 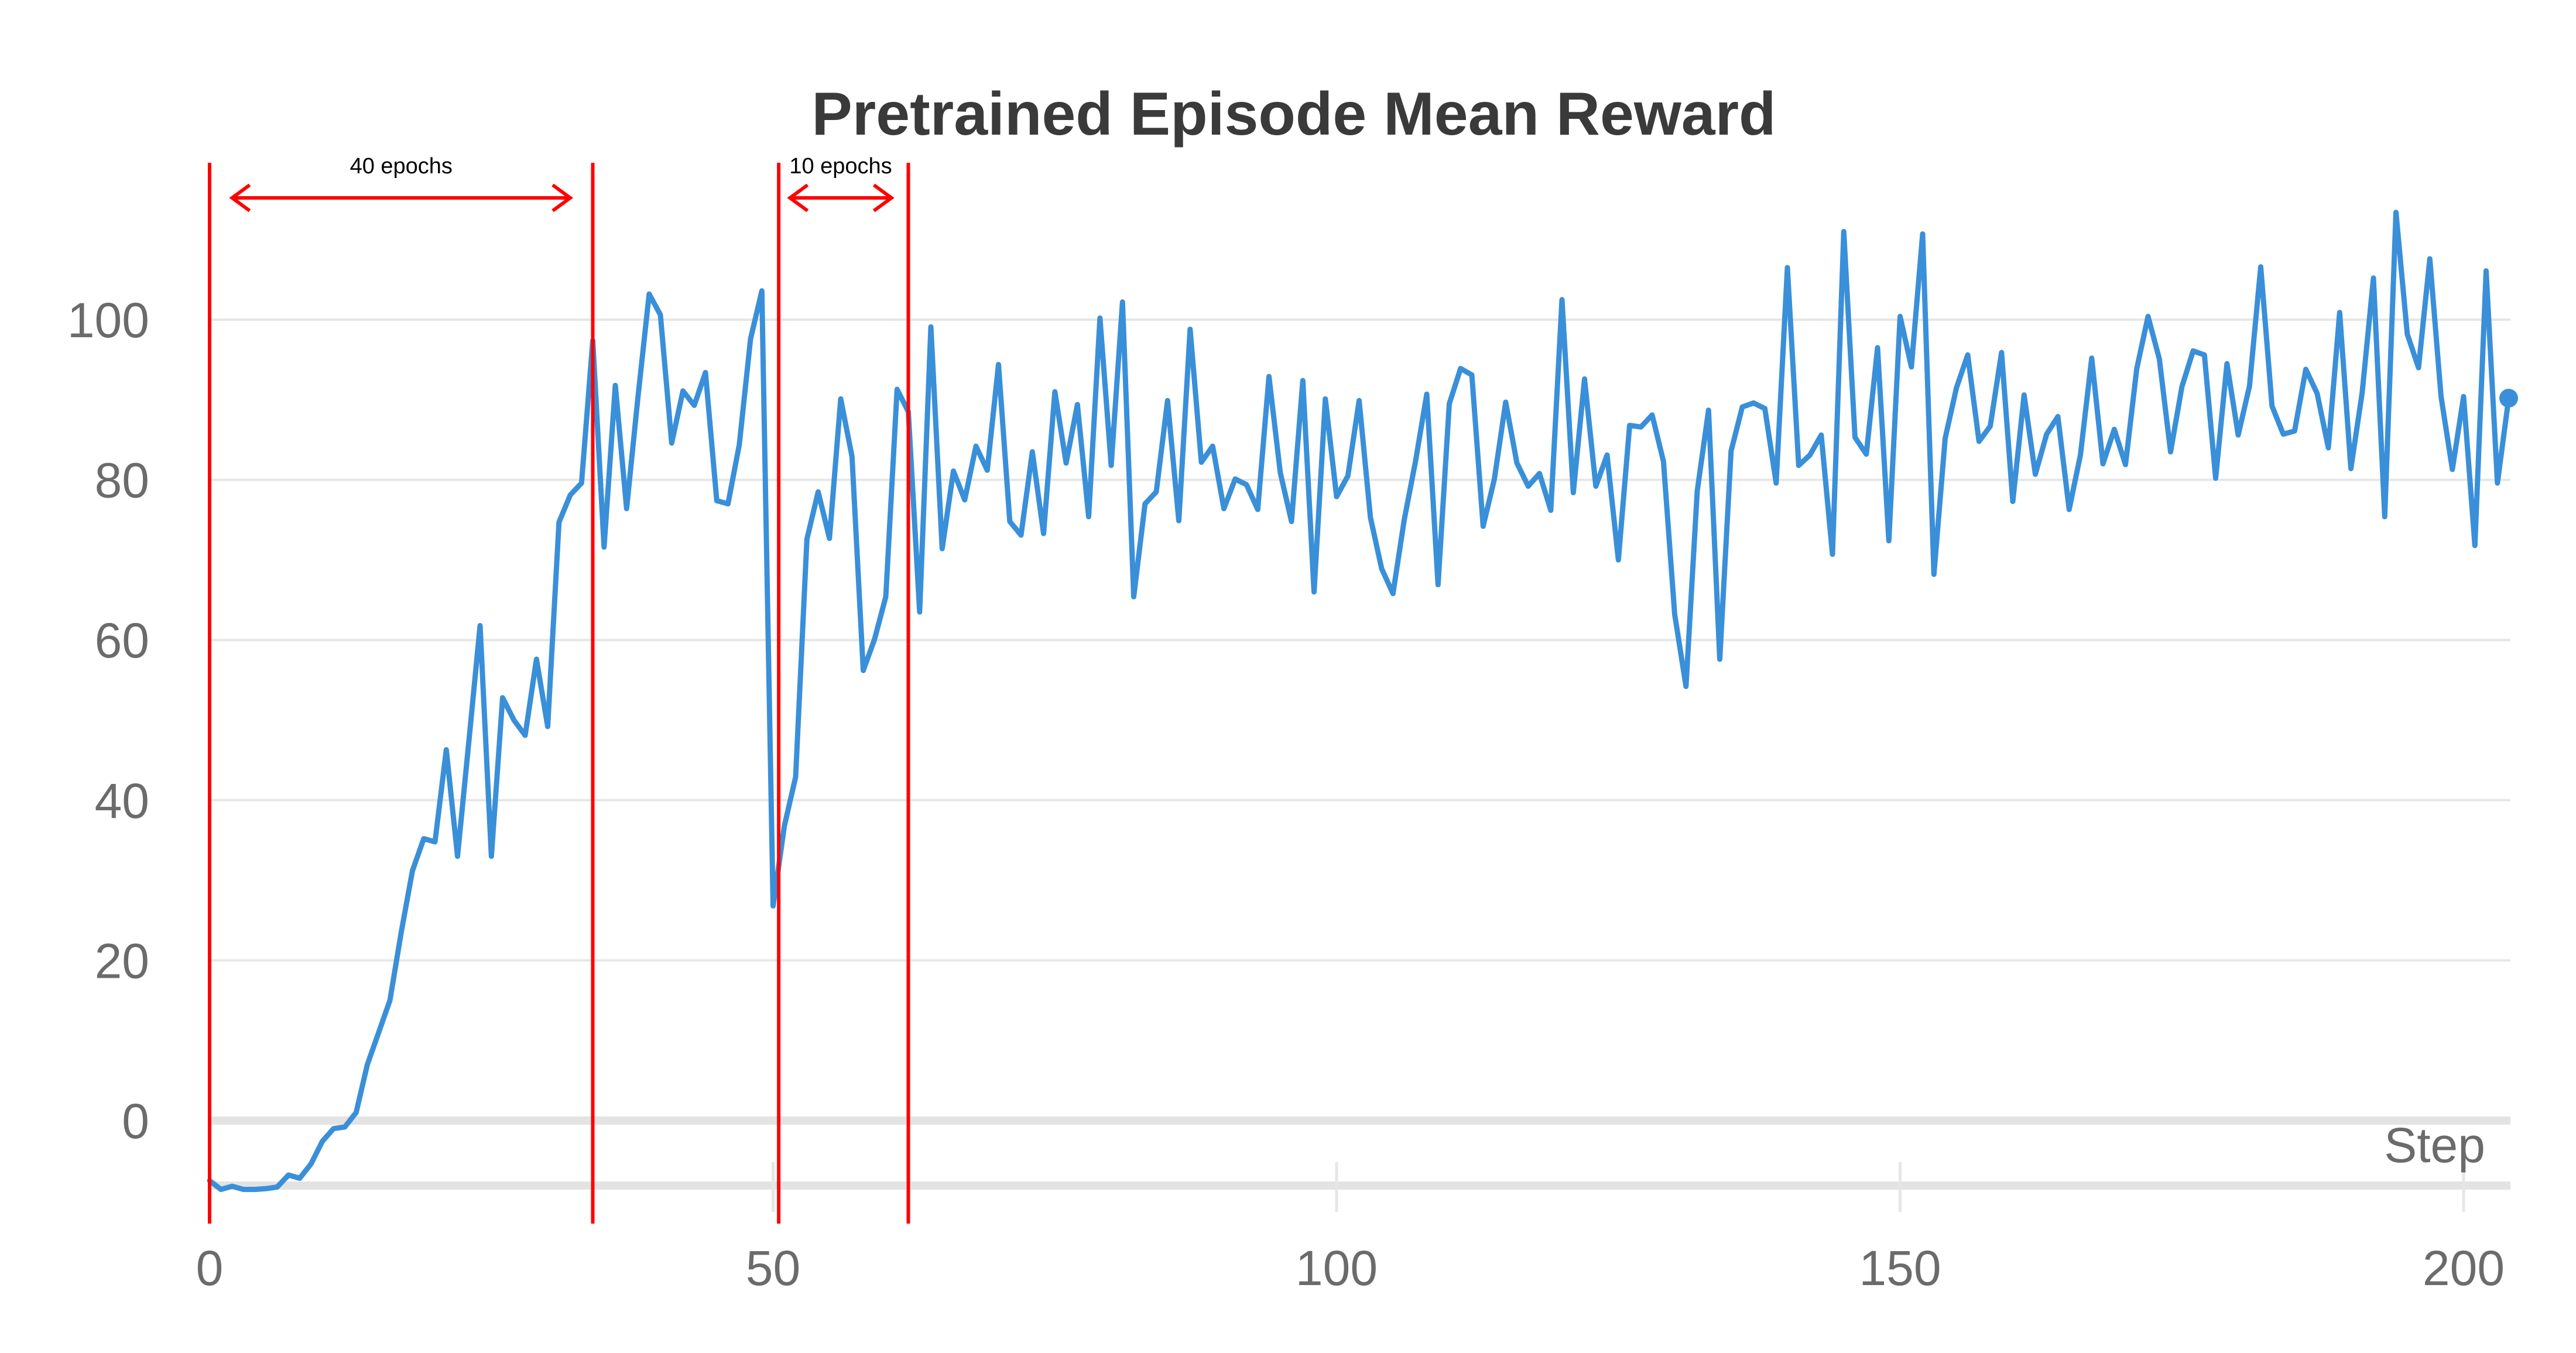 What do you see at coordinates (210, 1268) in the screenshot?
I see `x-tick-label: 0` at bounding box center [210, 1268].